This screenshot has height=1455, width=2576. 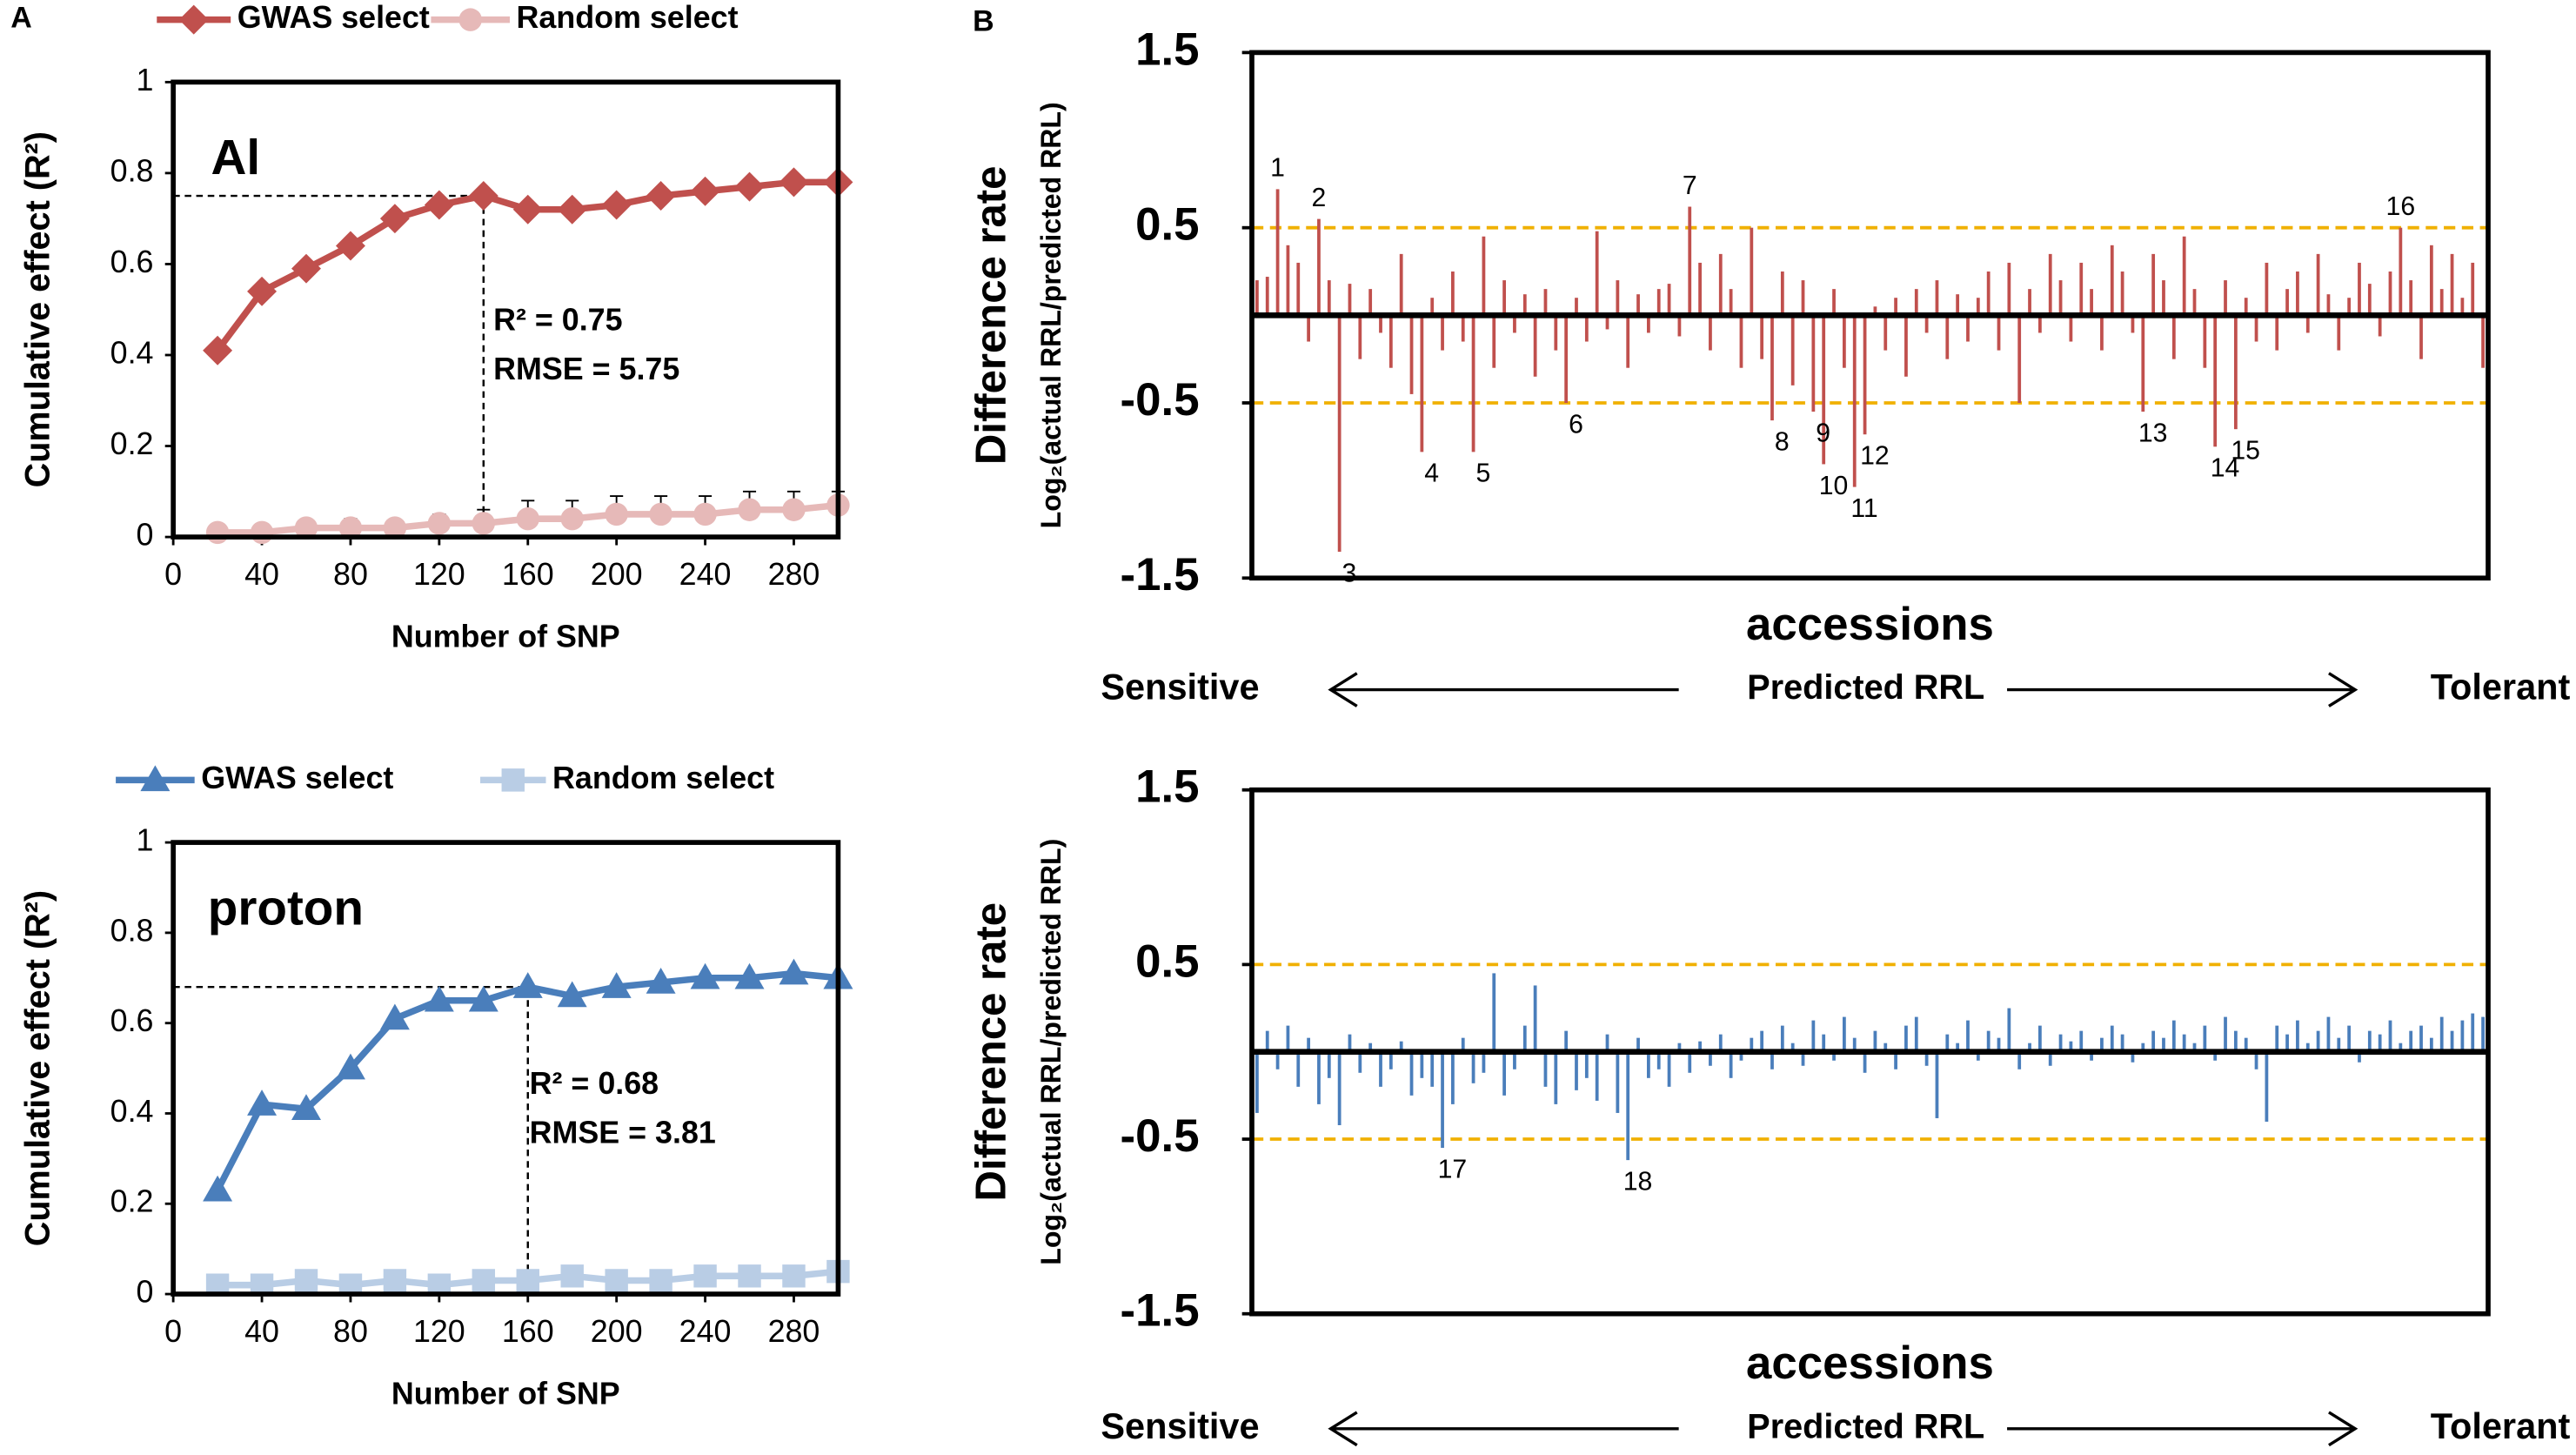 What do you see at coordinates (1160, 574) in the screenshot?
I see `y-tick-label: -1.5` at bounding box center [1160, 574].